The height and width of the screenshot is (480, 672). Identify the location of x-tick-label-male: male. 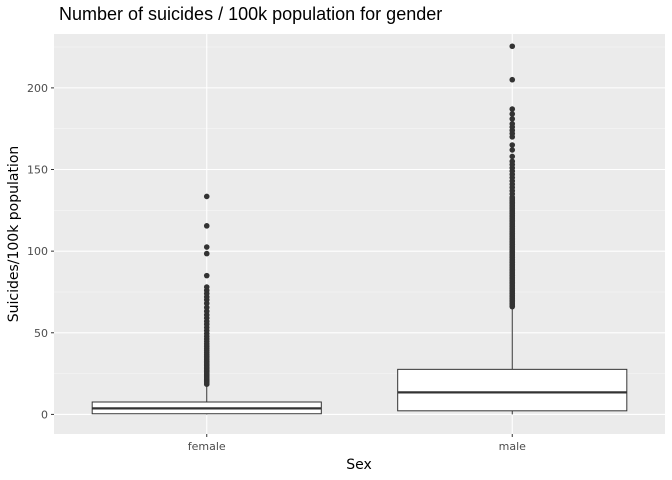
(513, 446).